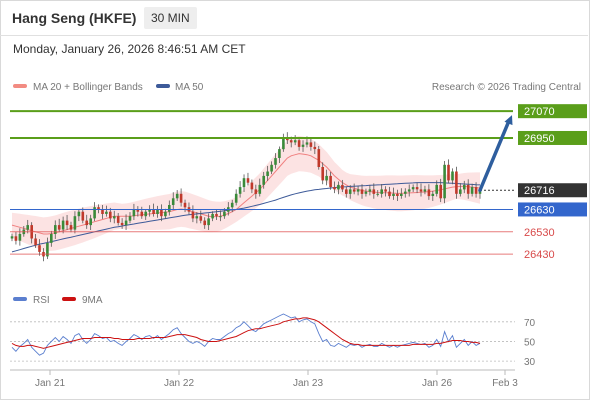 The height and width of the screenshot is (400, 590). What do you see at coordinates (88, 87) in the screenshot?
I see `legend-label-ma20: MA 20 + Bollinger Bands` at bounding box center [88, 87].